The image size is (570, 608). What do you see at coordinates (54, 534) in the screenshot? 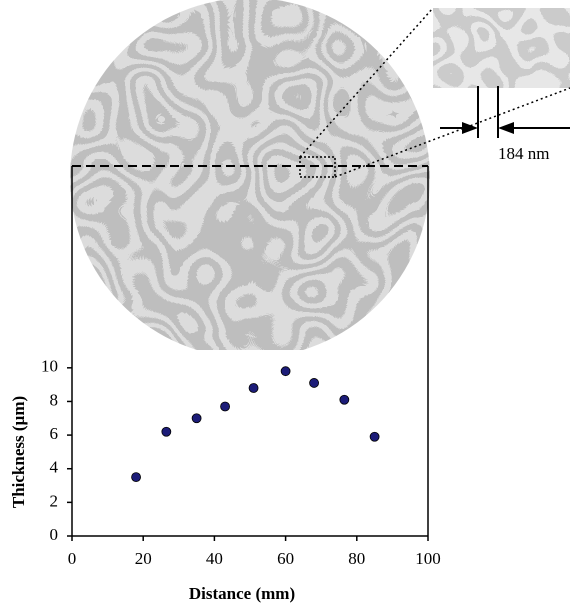
I see `y-tick-label: 0` at bounding box center [54, 534].